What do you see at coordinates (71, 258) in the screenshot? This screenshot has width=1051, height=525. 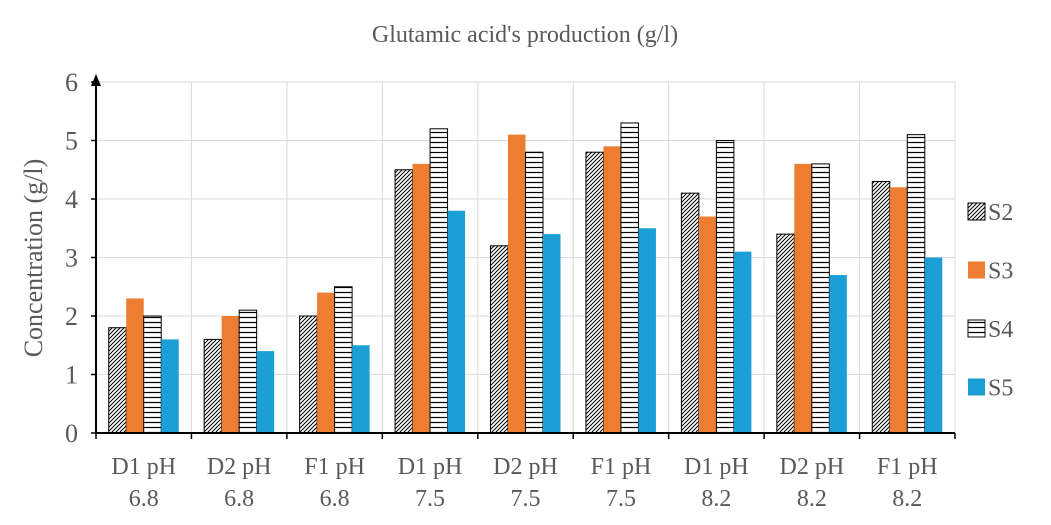 I see `y-tick-label: 3` at bounding box center [71, 258].